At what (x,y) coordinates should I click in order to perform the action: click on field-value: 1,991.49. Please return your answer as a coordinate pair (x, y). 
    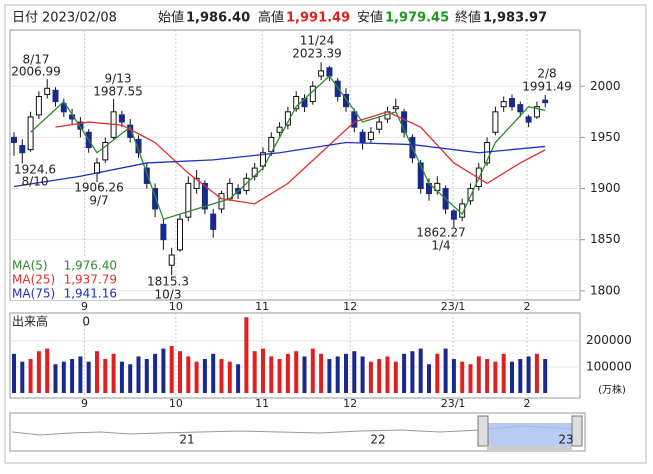
    Looking at the image, I should click on (318, 18).